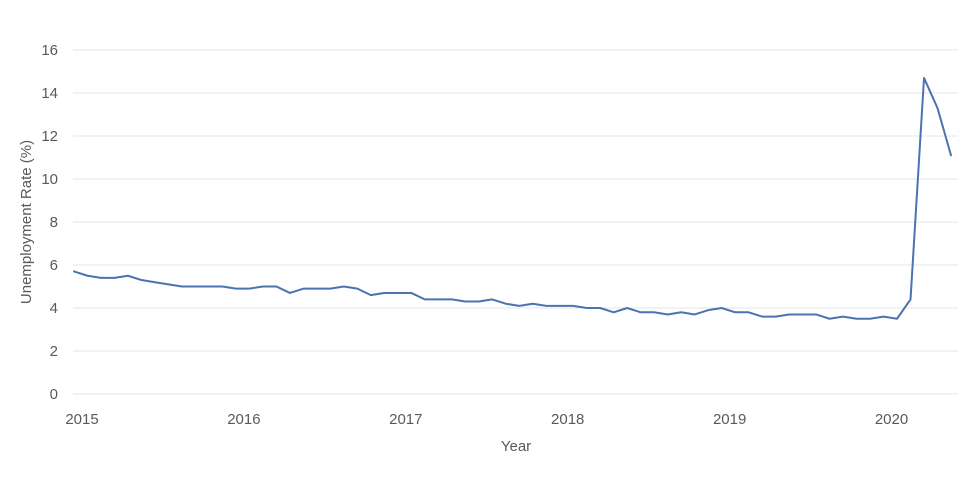 This screenshot has height=495, width=964. Describe the element at coordinates (54, 265) in the screenshot. I see `y-tick-label: 6` at that location.